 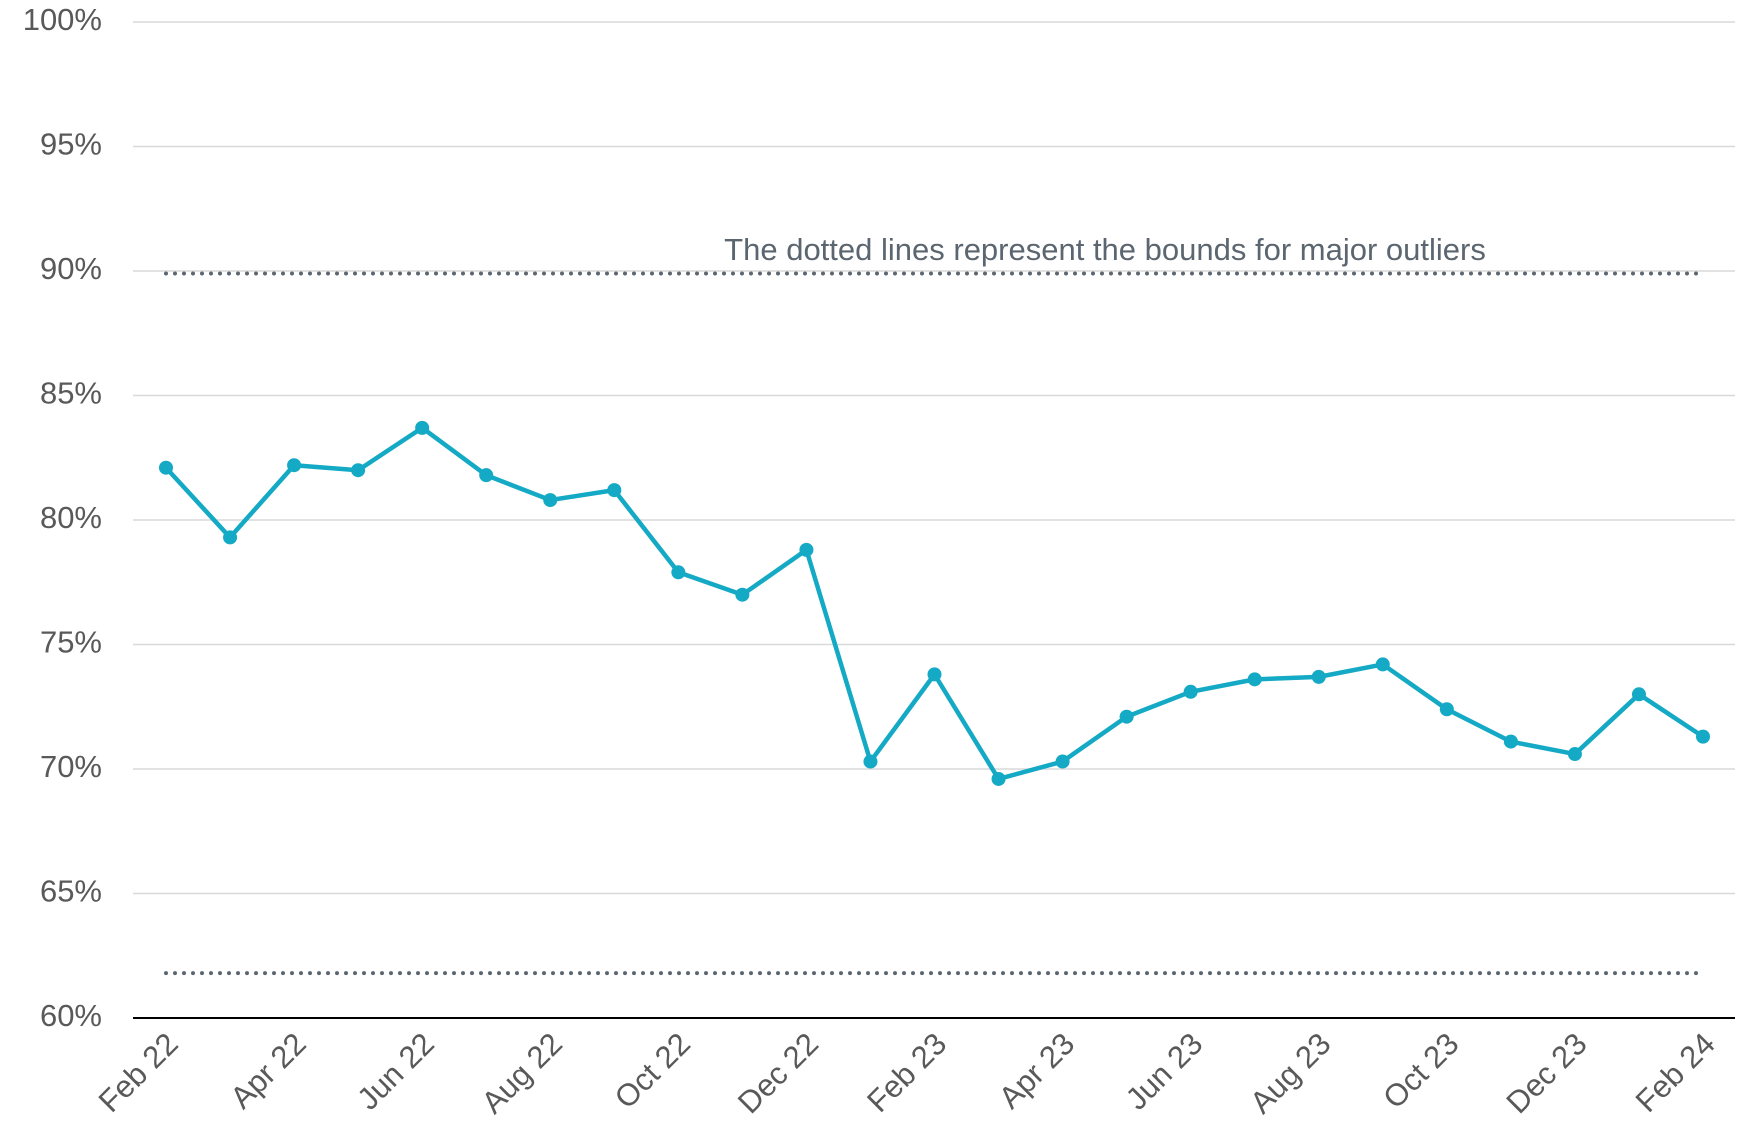 What do you see at coordinates (778, 1073) in the screenshot?
I see `x-tick-label: Dec 22` at bounding box center [778, 1073].